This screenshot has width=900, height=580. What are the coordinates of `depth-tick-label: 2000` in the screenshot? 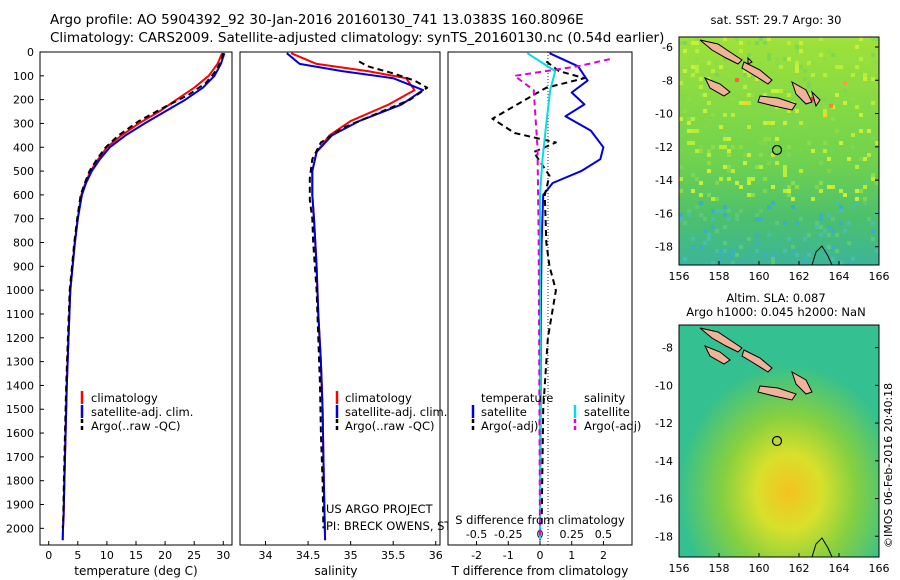 It's located at (20, 528).